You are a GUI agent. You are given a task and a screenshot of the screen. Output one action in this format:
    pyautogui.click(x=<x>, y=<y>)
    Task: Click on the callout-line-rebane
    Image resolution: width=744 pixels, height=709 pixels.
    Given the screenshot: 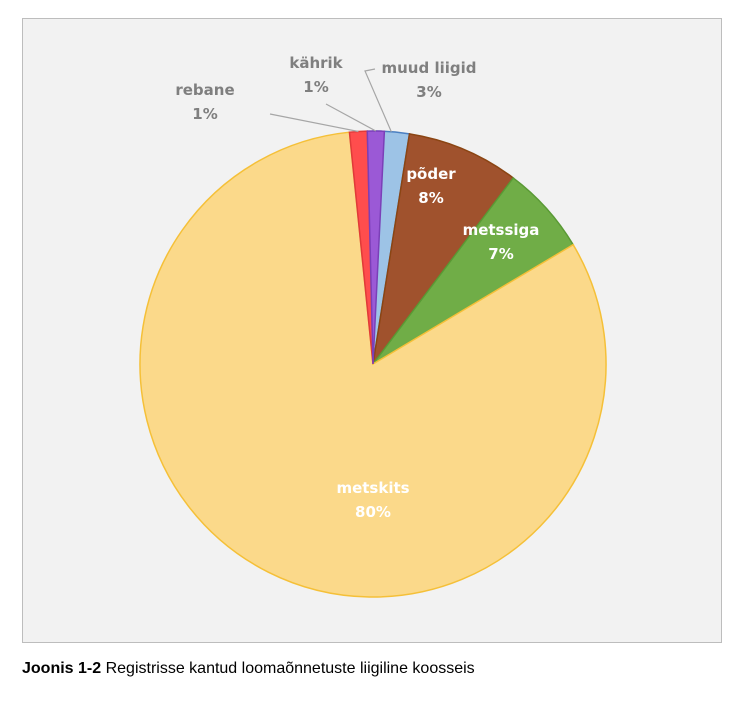 What is the action you would take?
    pyautogui.click(x=314, y=123)
    